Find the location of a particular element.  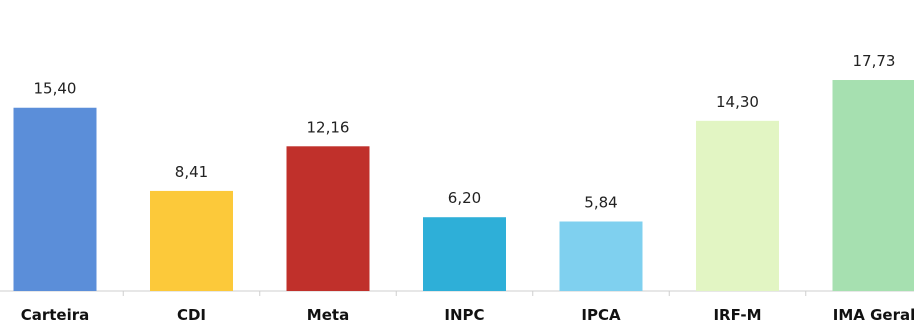

bar-inpc is located at coordinates (464, 254).